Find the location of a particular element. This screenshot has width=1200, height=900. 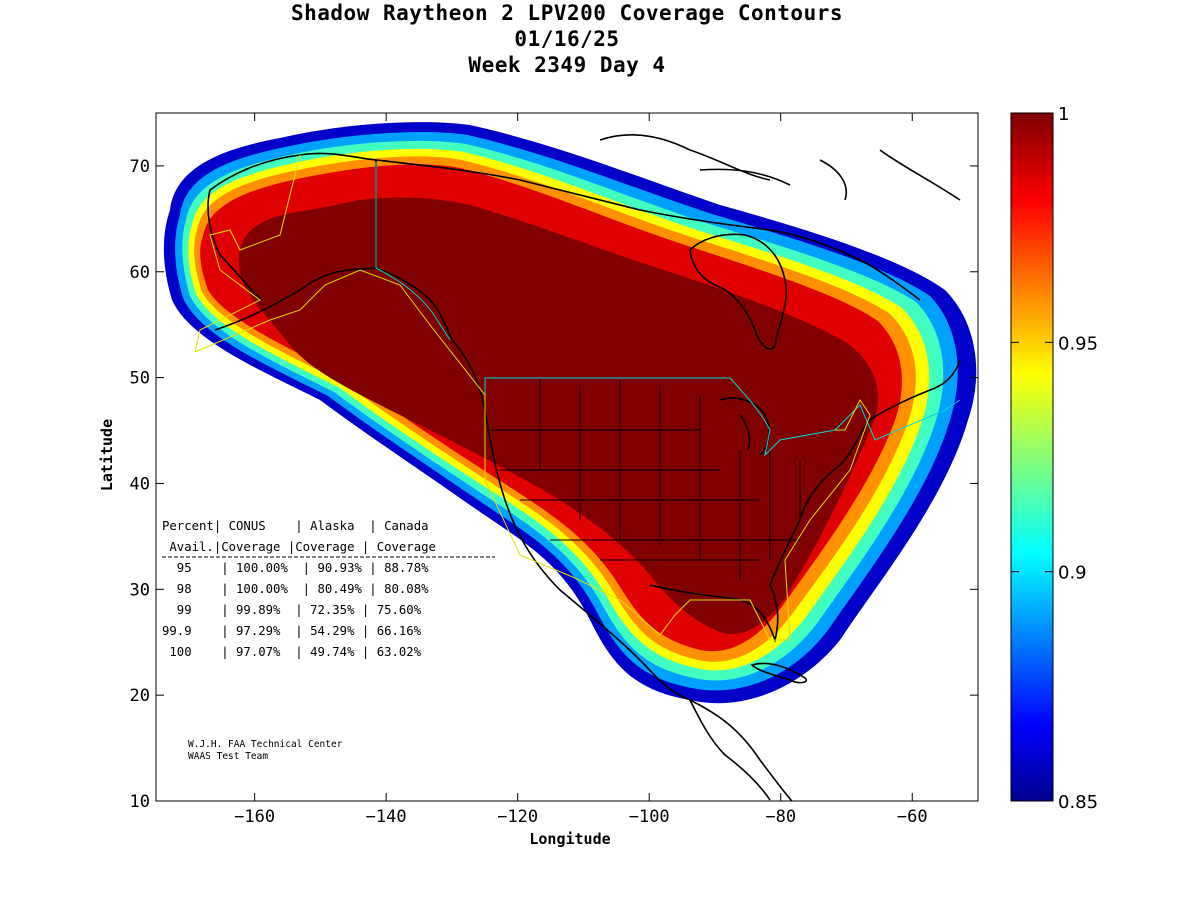

y-tick-label: 10 is located at coordinates (140, 802).